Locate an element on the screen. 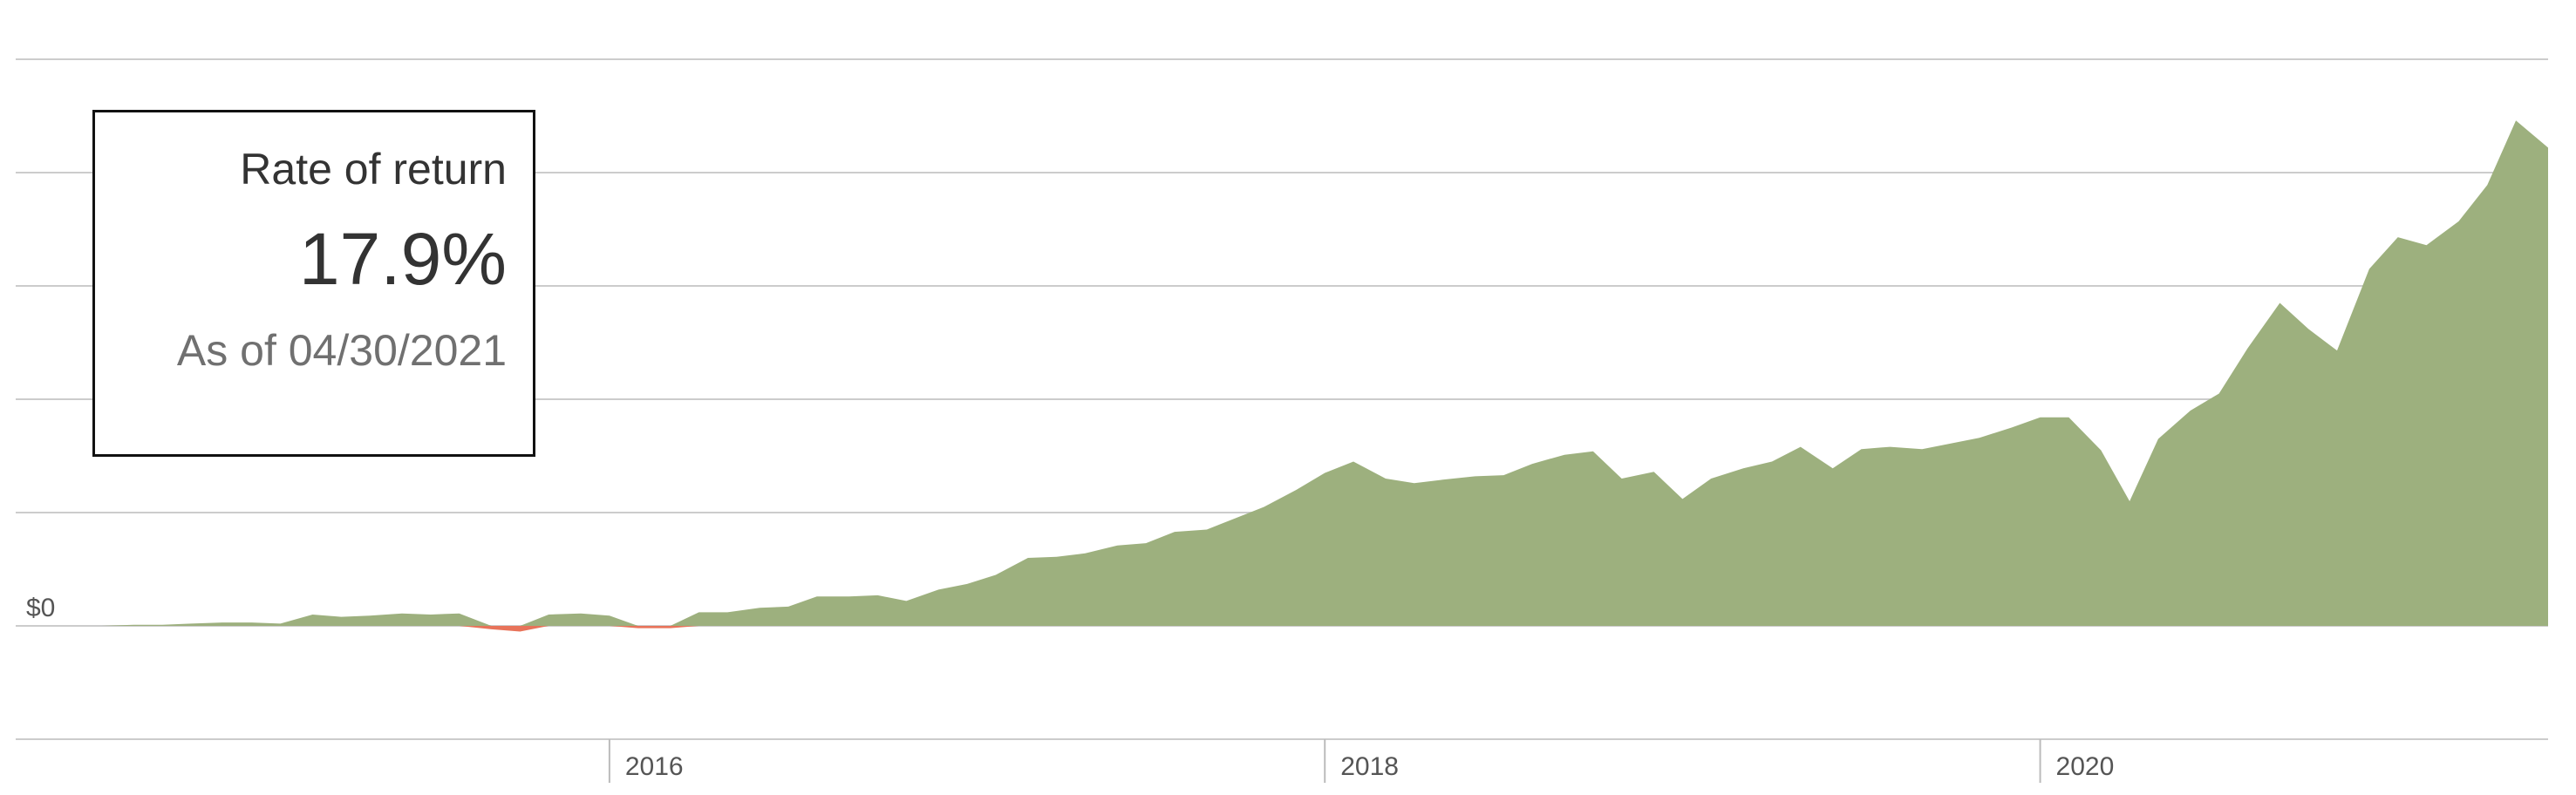 Image resolution: width=2576 pixels, height=795 pixels. rate-of-return-callout: Rate of return 17.9% As of 04/30/2021 is located at coordinates (313, 283).